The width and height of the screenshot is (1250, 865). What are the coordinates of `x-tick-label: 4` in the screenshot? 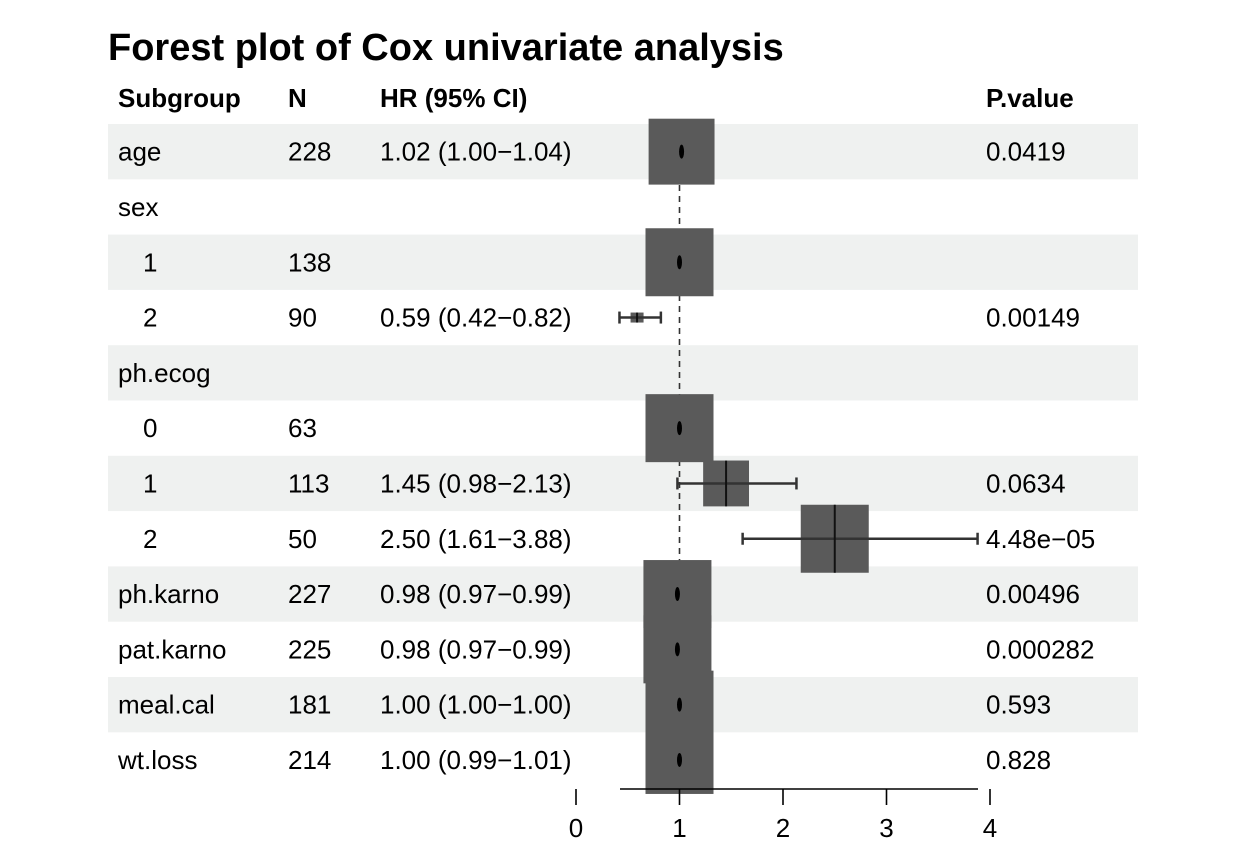 It's located at (990, 828).